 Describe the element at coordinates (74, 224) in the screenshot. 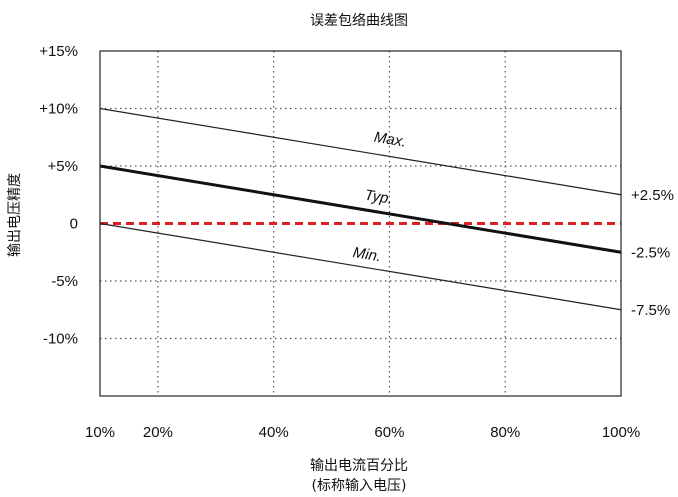

I see `y-tick-label: 0` at that location.